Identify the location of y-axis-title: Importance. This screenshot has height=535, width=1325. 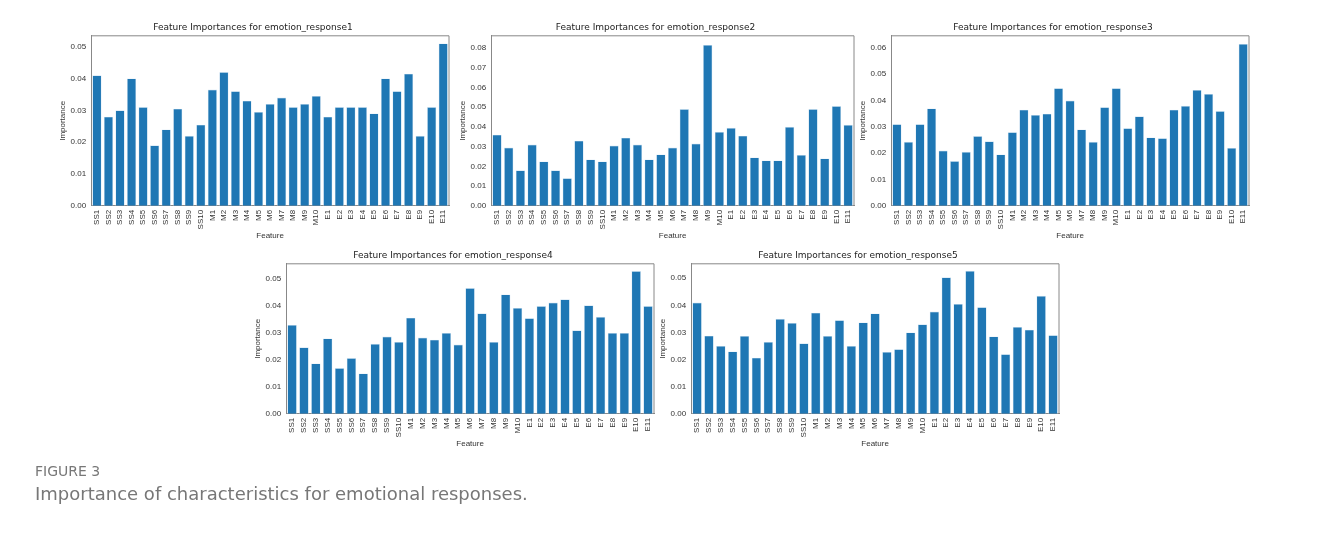
(462, 120).